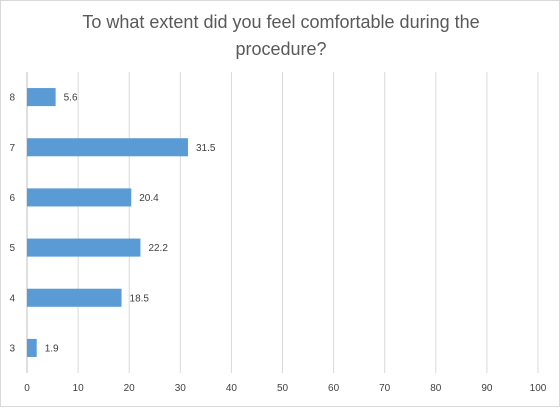  Describe the element at coordinates (52, 348) in the screenshot. I see `data-label: 1.9` at that location.